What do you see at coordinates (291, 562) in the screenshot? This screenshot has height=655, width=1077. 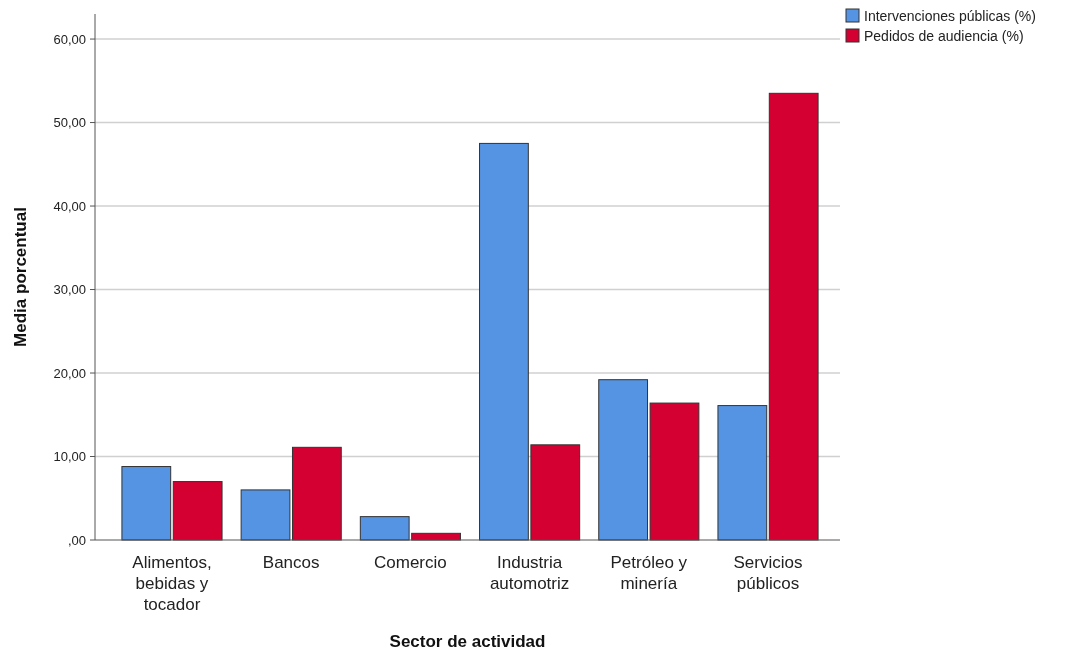 I see `x-tick-label: Bancos` at bounding box center [291, 562].